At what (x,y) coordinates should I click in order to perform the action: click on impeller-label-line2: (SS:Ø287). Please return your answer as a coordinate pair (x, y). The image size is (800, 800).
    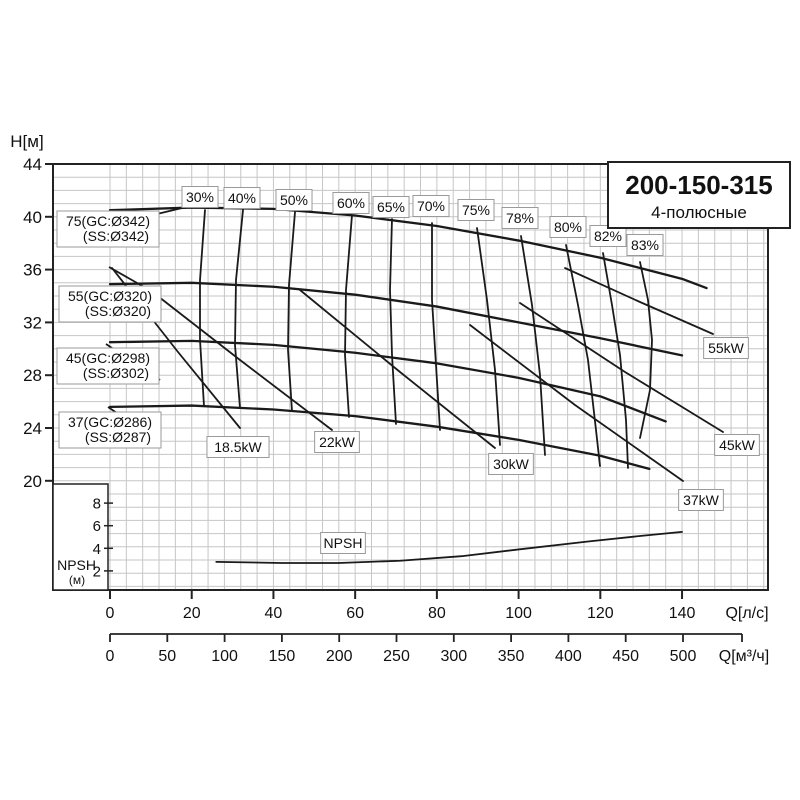
    Looking at the image, I should click on (118, 437).